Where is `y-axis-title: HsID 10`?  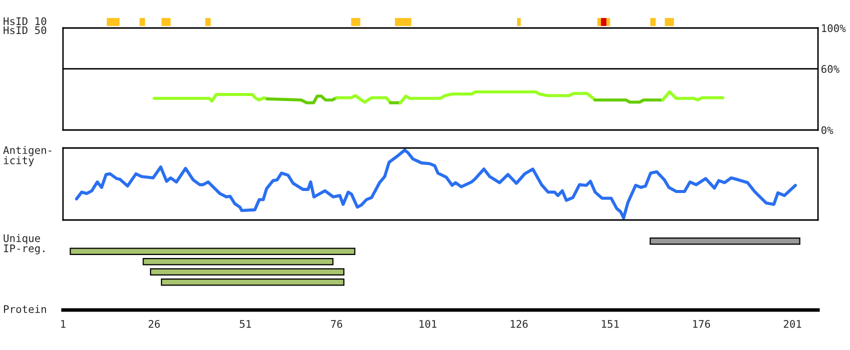
y-axis-title: HsID 10 is located at coordinates (25, 21).